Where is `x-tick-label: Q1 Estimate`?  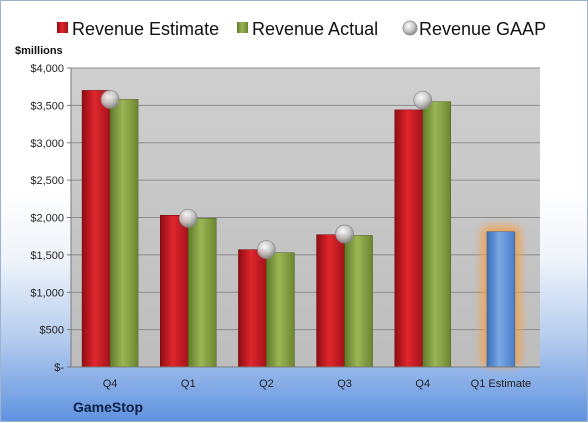 x-tick-label: Q1 Estimate is located at coordinates (501, 384).